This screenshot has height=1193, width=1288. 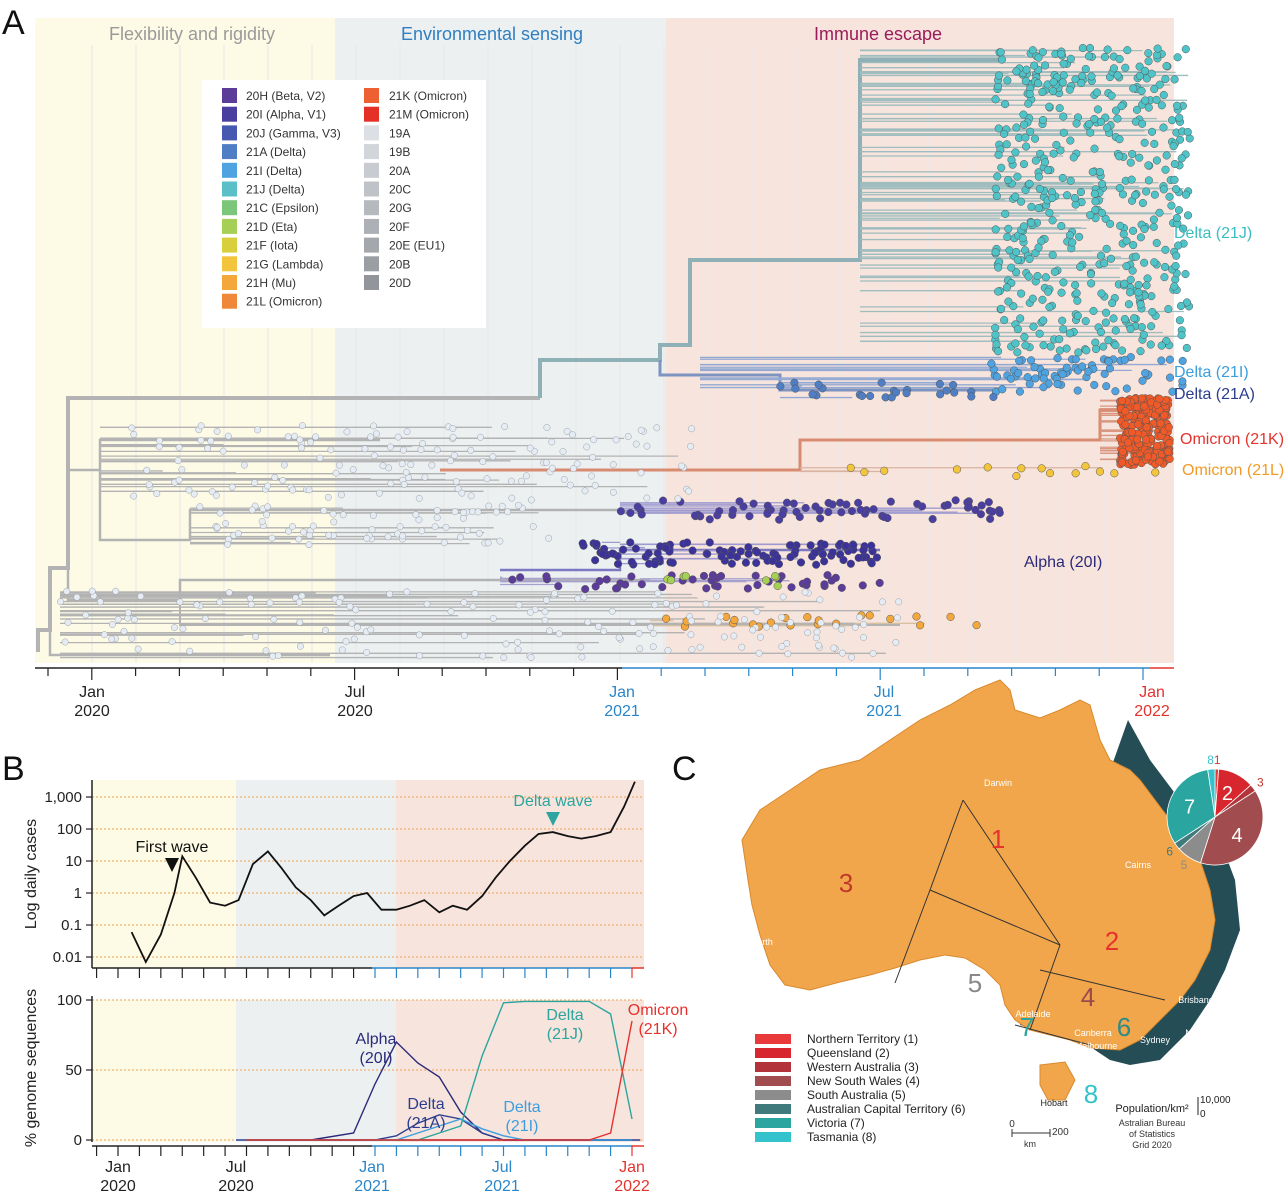 I want to click on legend-label-1: 20H (Beta, V2), so click(x=285, y=96).